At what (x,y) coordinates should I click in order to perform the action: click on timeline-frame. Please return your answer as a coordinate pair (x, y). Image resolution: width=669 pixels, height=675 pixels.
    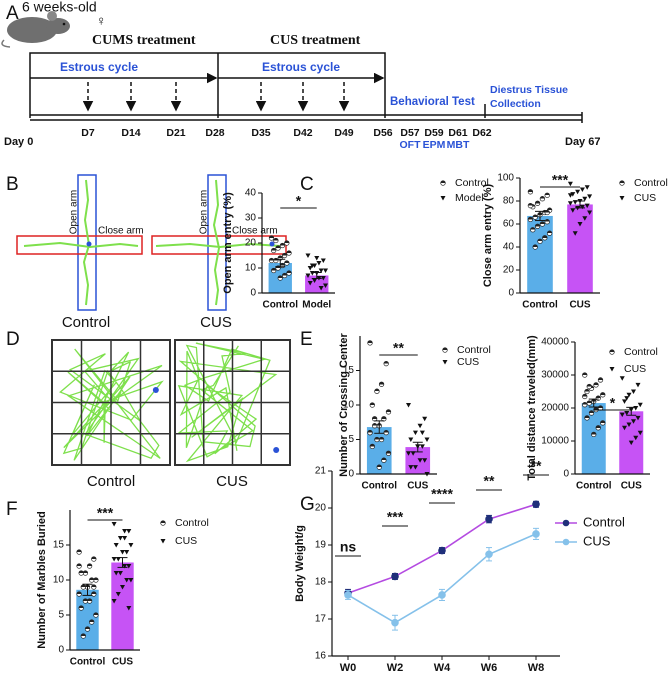
    Looking at the image, I should click on (306, 87).